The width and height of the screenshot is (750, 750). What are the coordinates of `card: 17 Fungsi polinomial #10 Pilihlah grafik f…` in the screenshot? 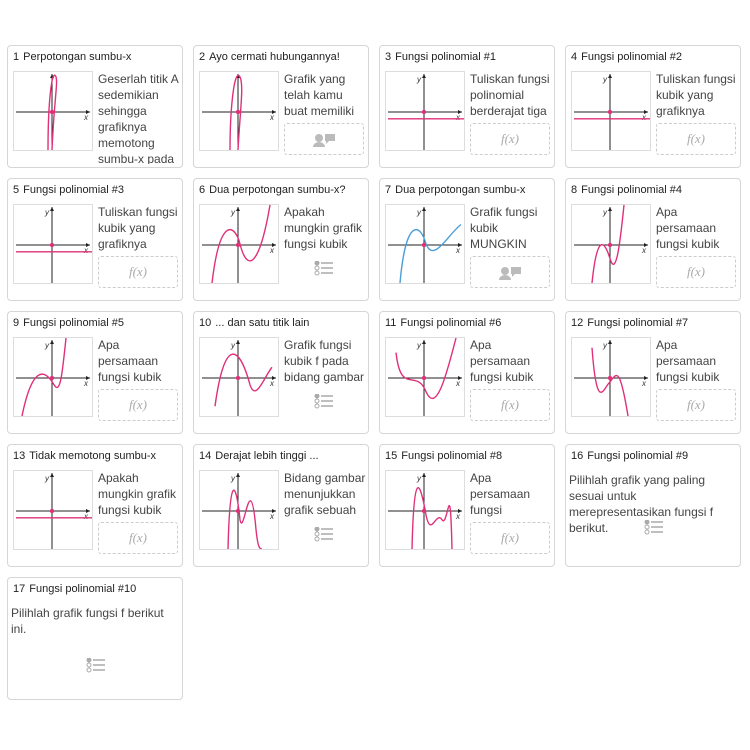 It's located at (95, 638).